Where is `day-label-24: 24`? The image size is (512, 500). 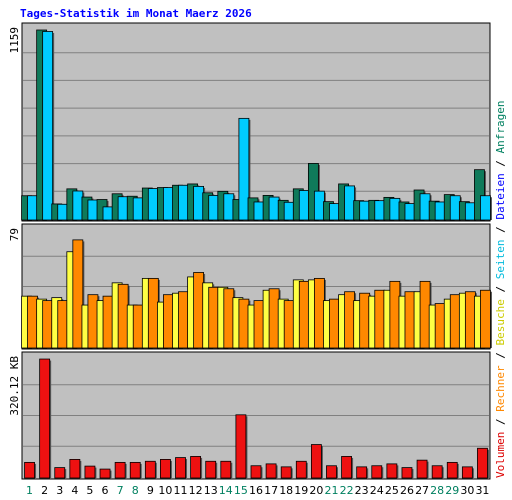
day-label-24: 24 is located at coordinates (377, 490).